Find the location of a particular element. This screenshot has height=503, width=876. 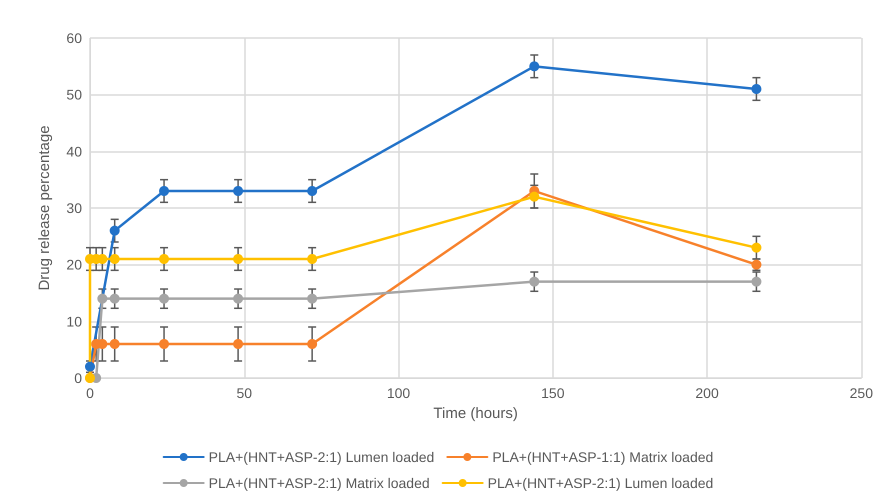

x-tick-label: 0 is located at coordinates (90, 393).